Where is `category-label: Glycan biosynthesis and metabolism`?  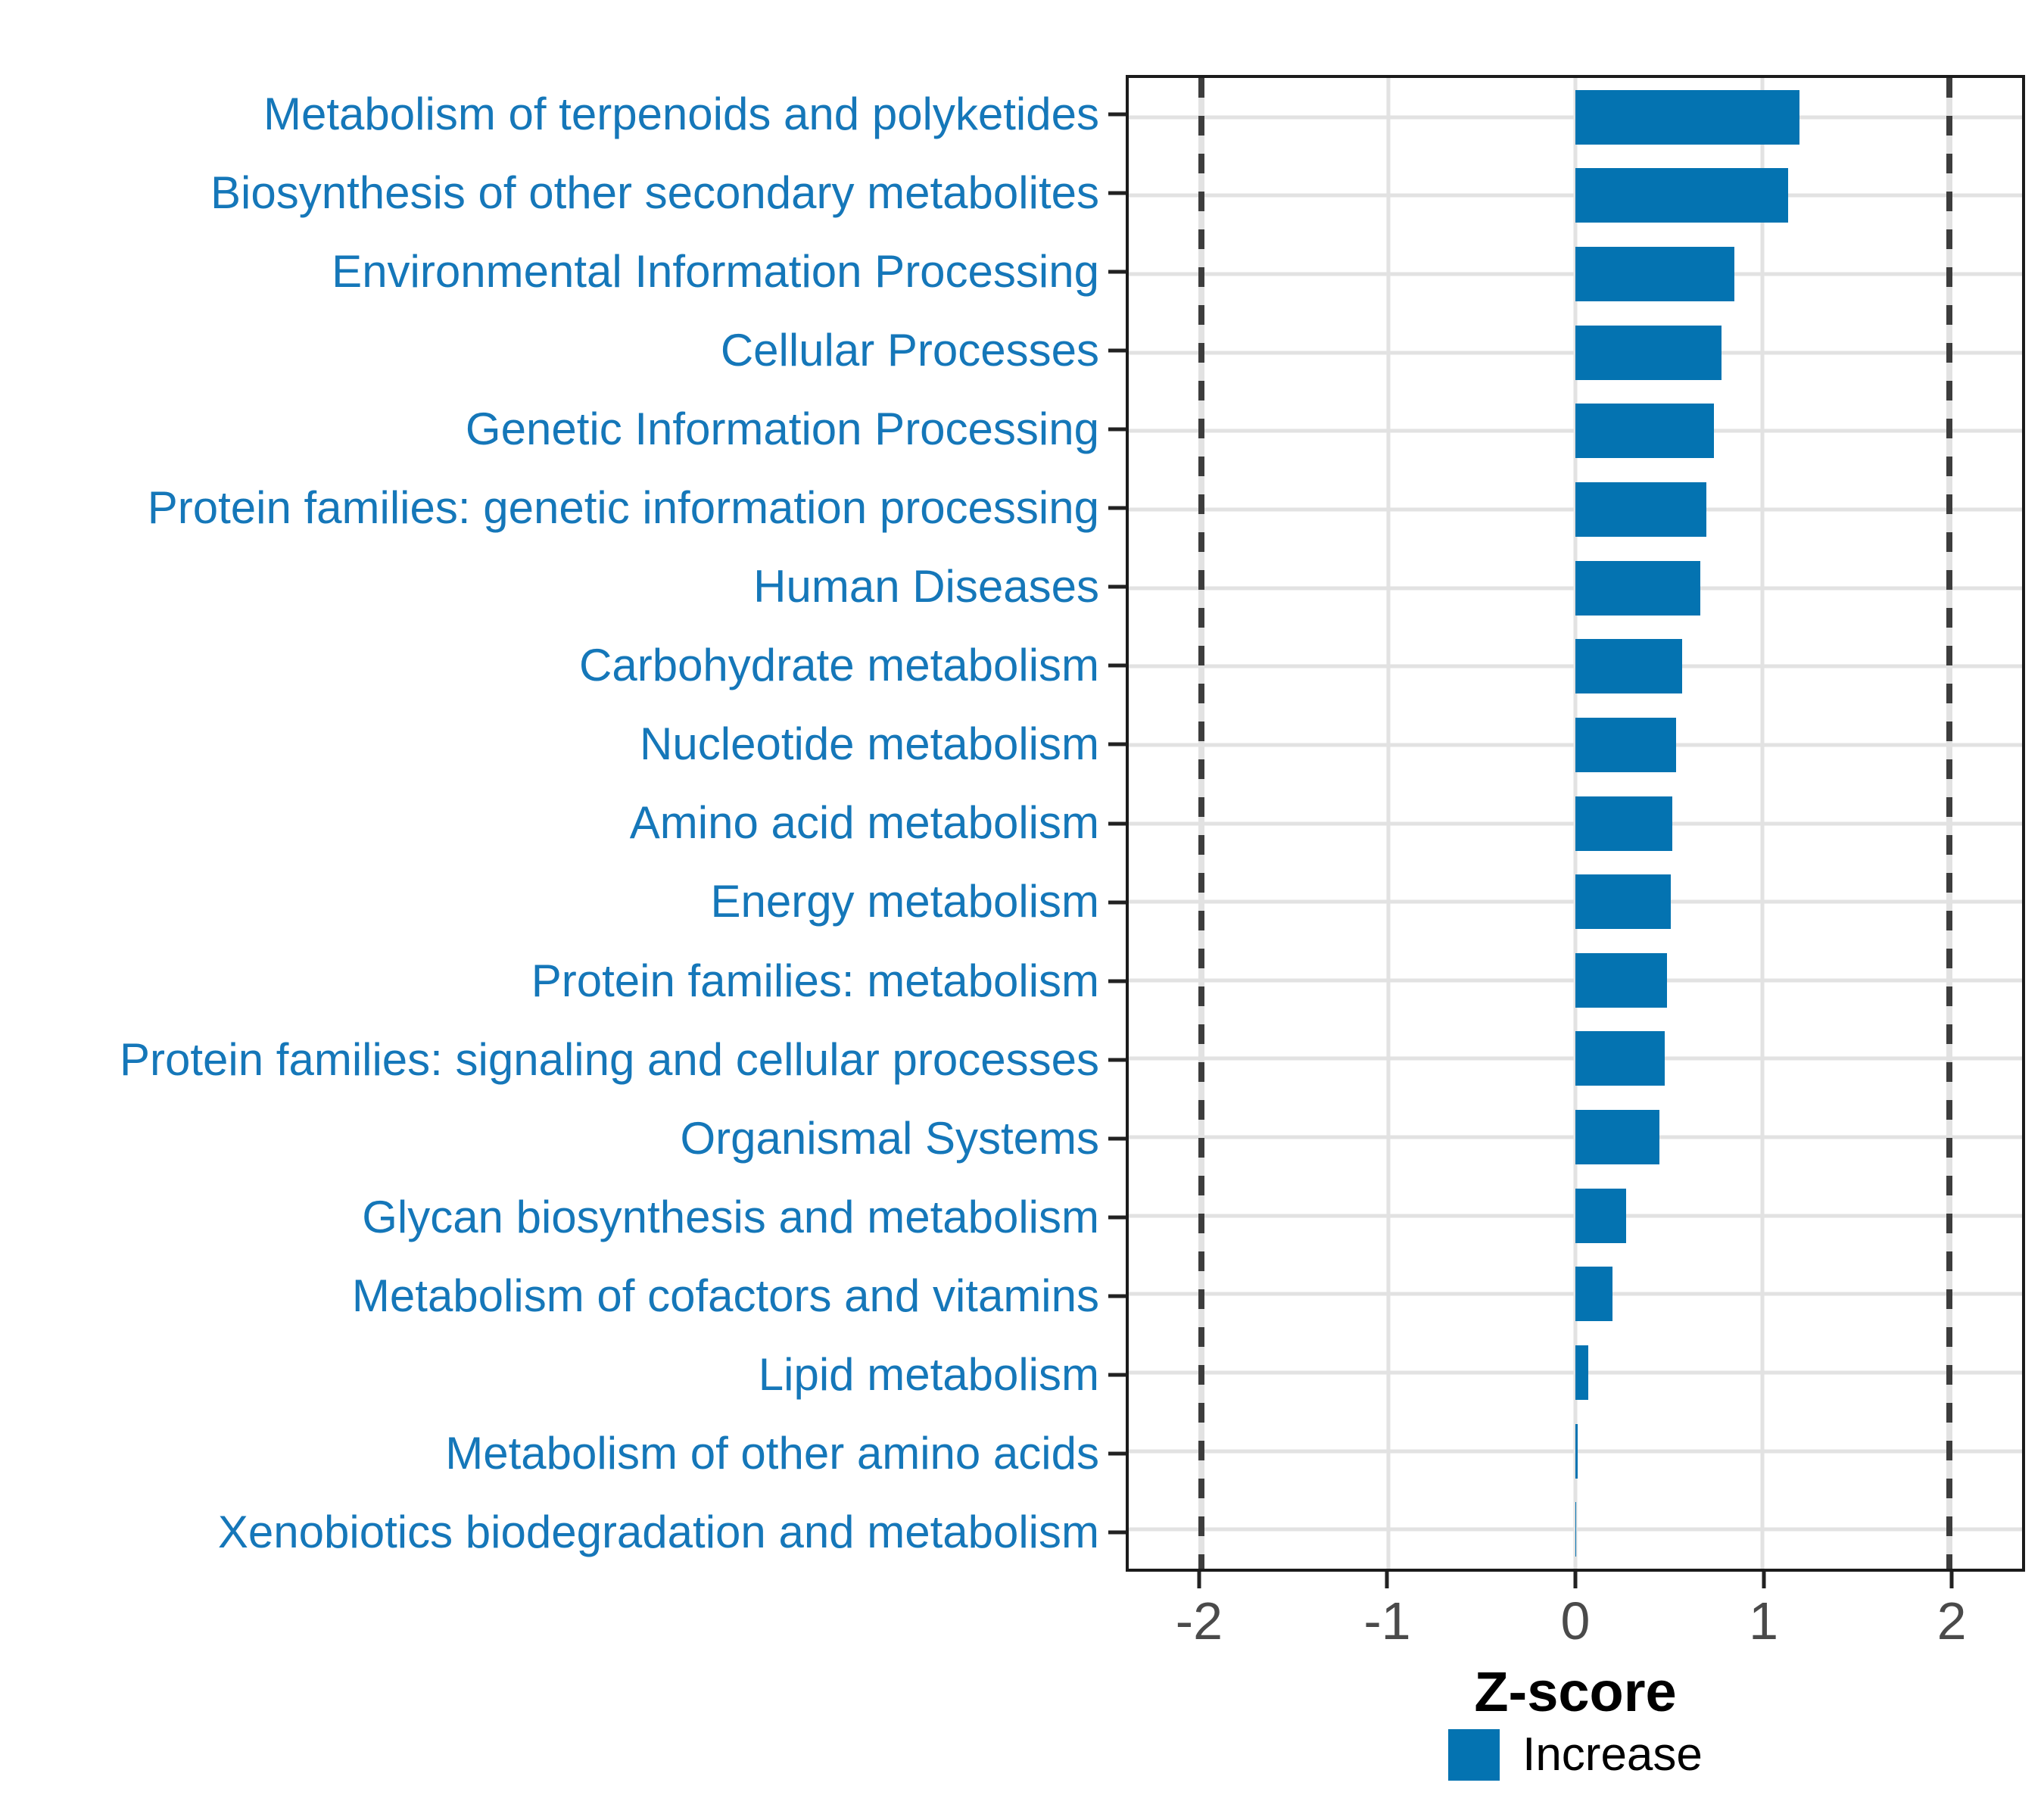 category-label: Glycan biosynthesis and metabolism is located at coordinates (730, 1216).